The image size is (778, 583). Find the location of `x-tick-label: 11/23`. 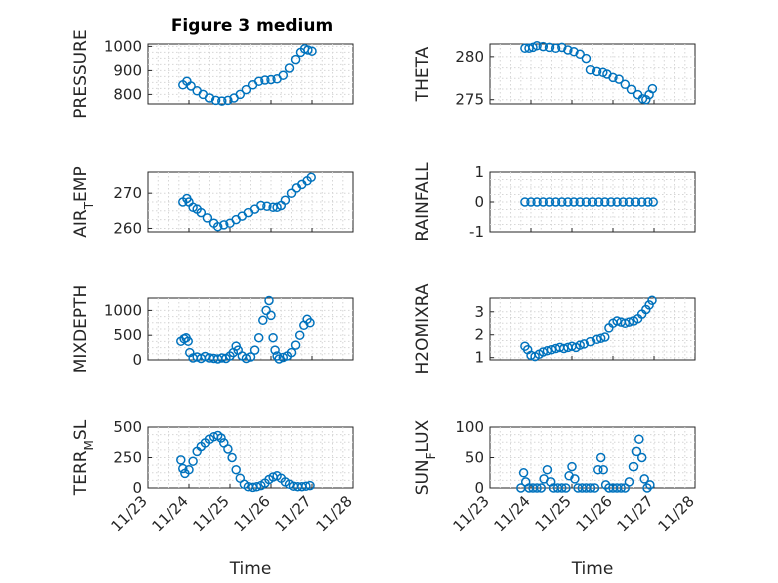

x-tick-label: 11/23 is located at coordinates (129, 513).